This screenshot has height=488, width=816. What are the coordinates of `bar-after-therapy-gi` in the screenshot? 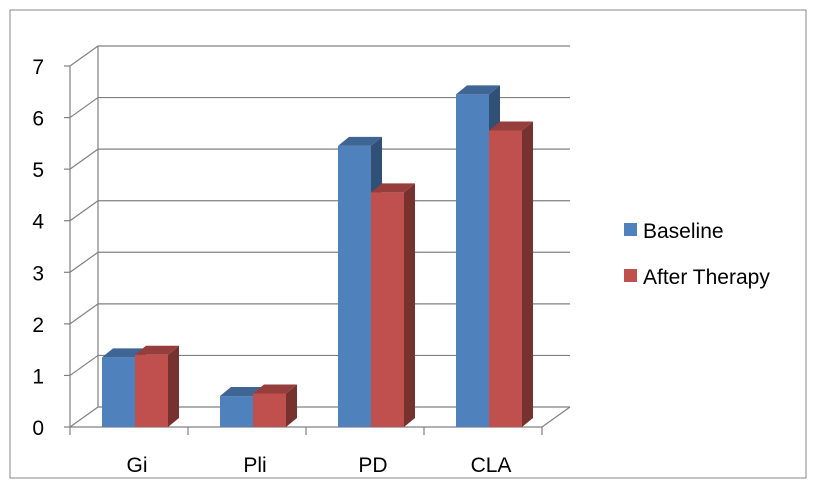 It's located at (157, 386).